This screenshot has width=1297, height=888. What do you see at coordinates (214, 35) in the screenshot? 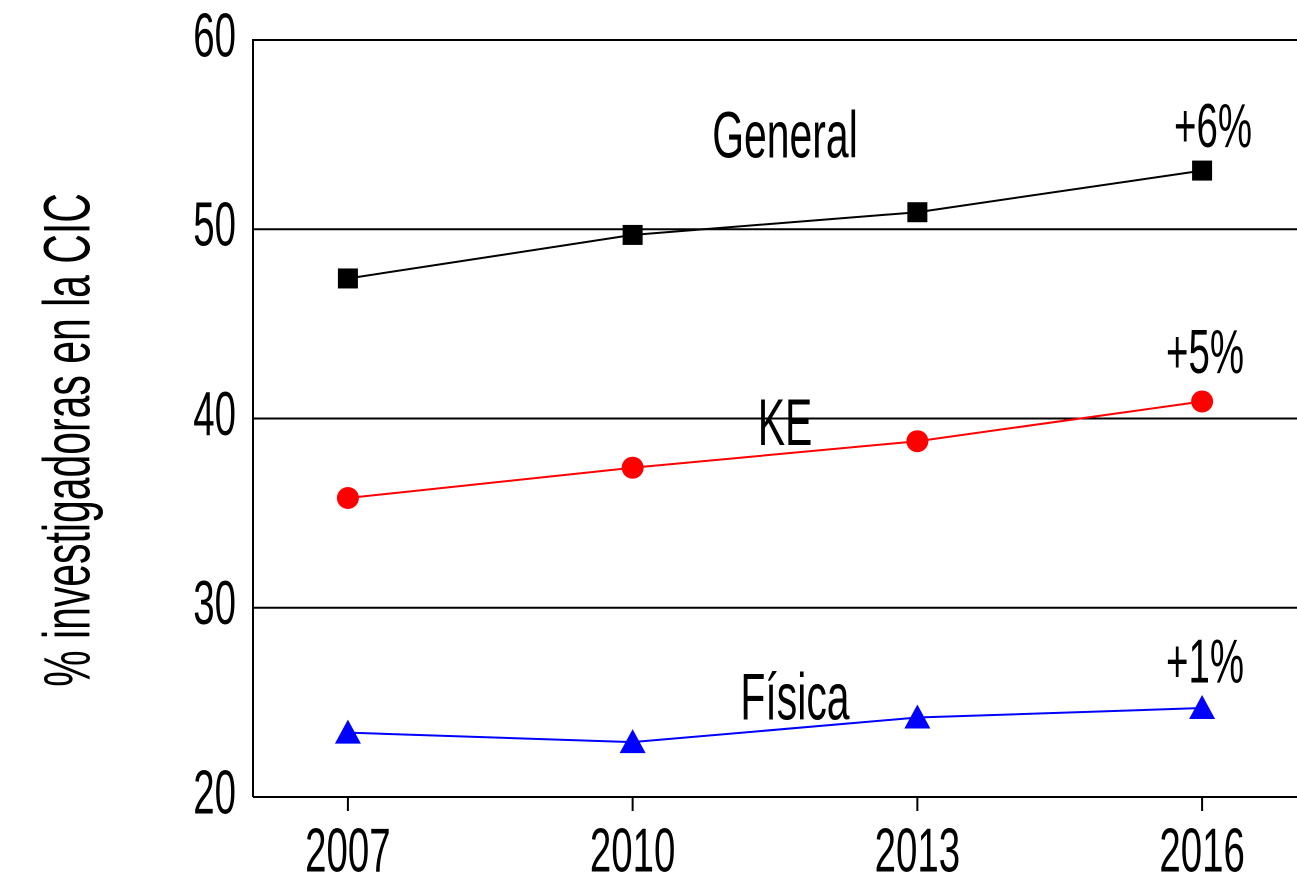
I see `y-tick-label: 60` at bounding box center [214, 35].